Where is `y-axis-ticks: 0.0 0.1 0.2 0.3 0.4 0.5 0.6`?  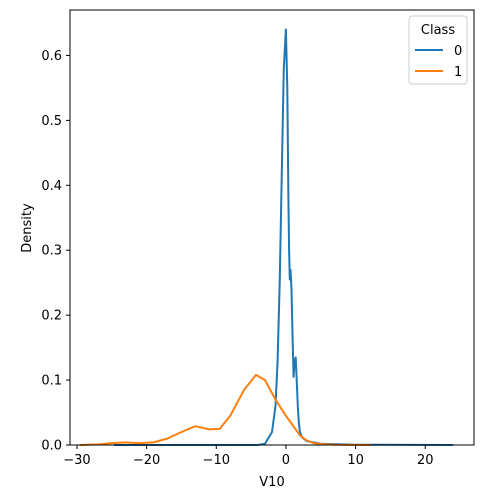
y-axis-ticks: 0.0 0.1 0.2 0.3 0.4 0.5 0.6 is located at coordinates (55, 251).